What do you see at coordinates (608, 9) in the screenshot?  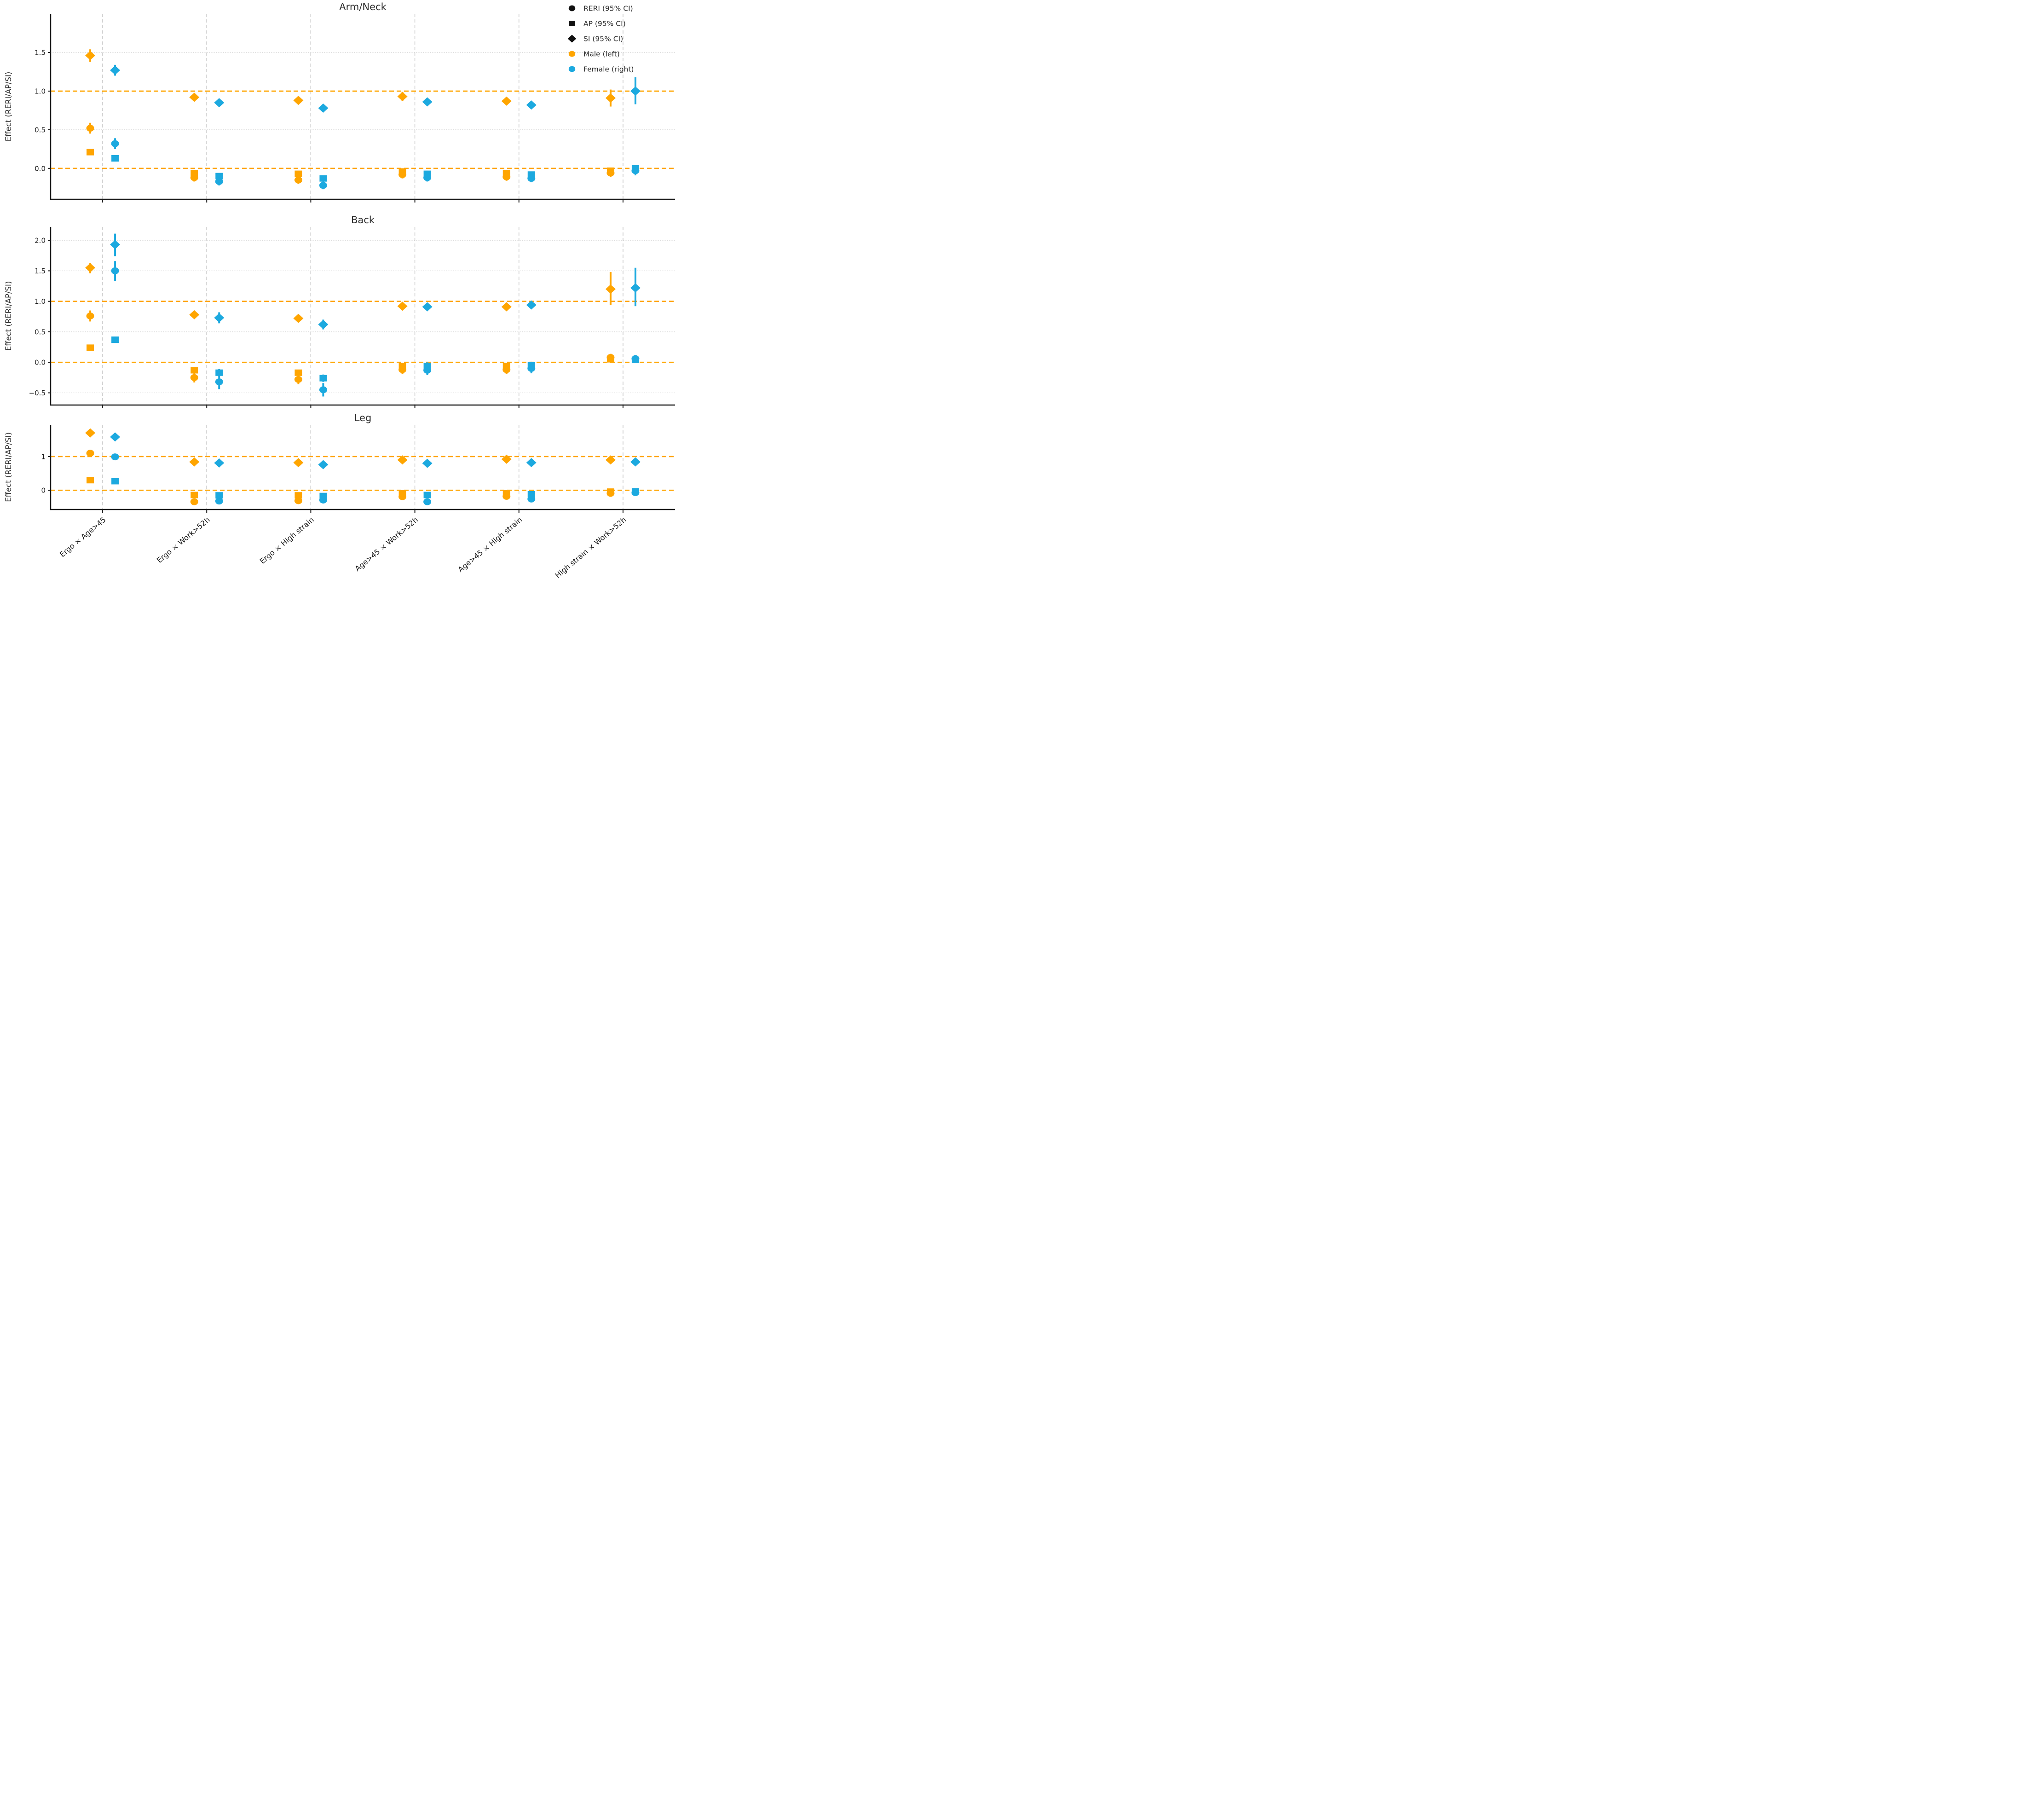 I see `legend-label: RERI (95% CI)` at bounding box center [608, 9].